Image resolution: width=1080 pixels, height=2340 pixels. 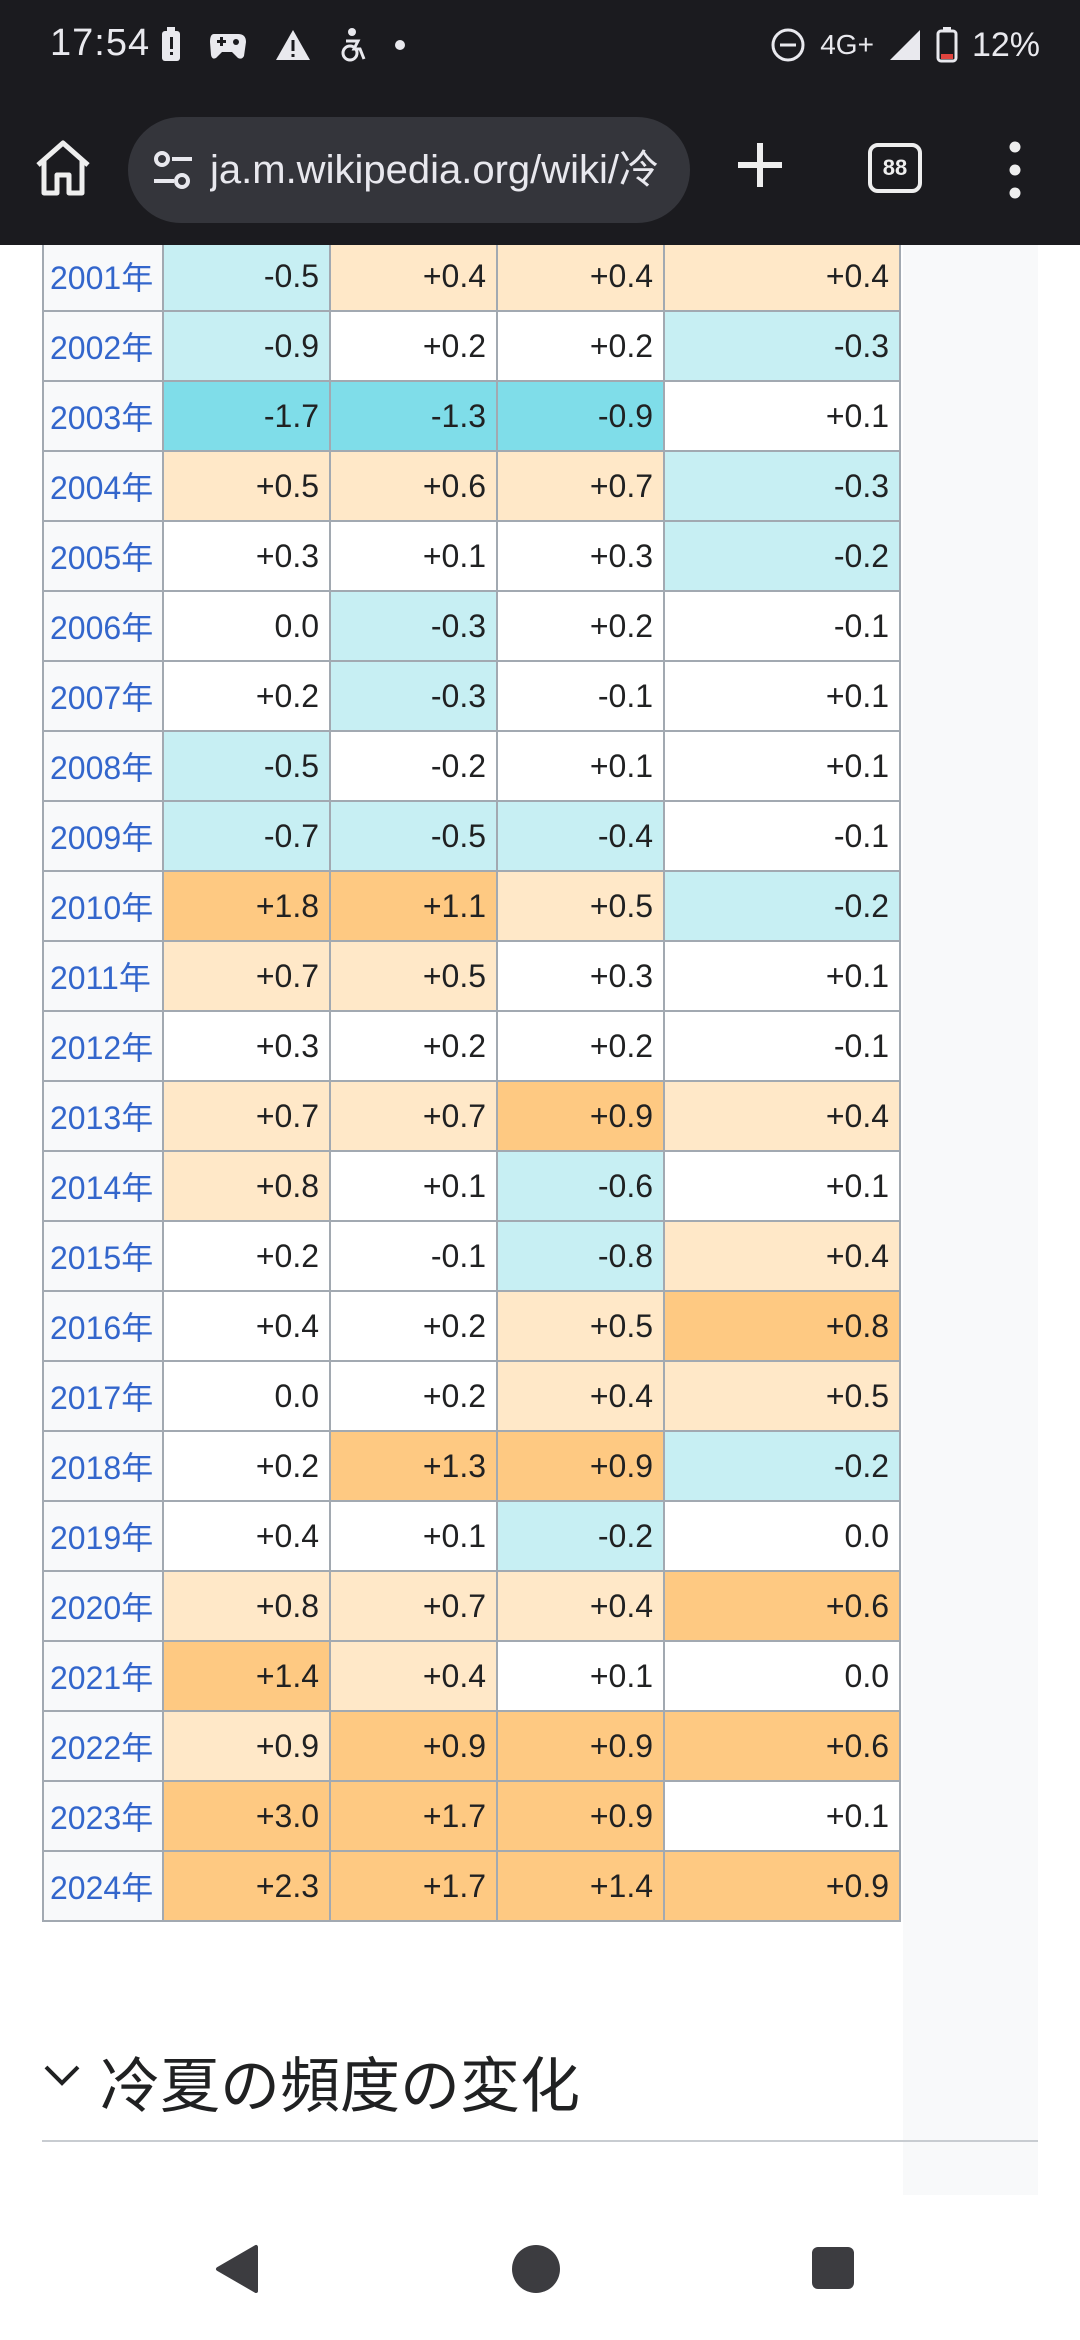 What do you see at coordinates (103, 1186) in the screenshot?
I see `year-link: 2014年` at bounding box center [103, 1186].